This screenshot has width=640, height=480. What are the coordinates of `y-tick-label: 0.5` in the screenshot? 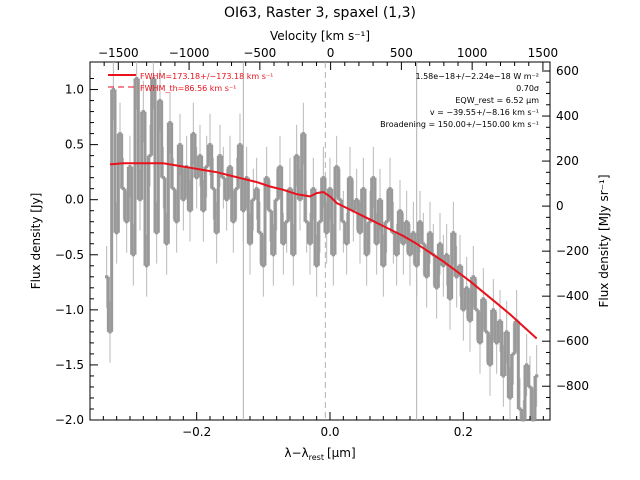 It's located at (74, 145).